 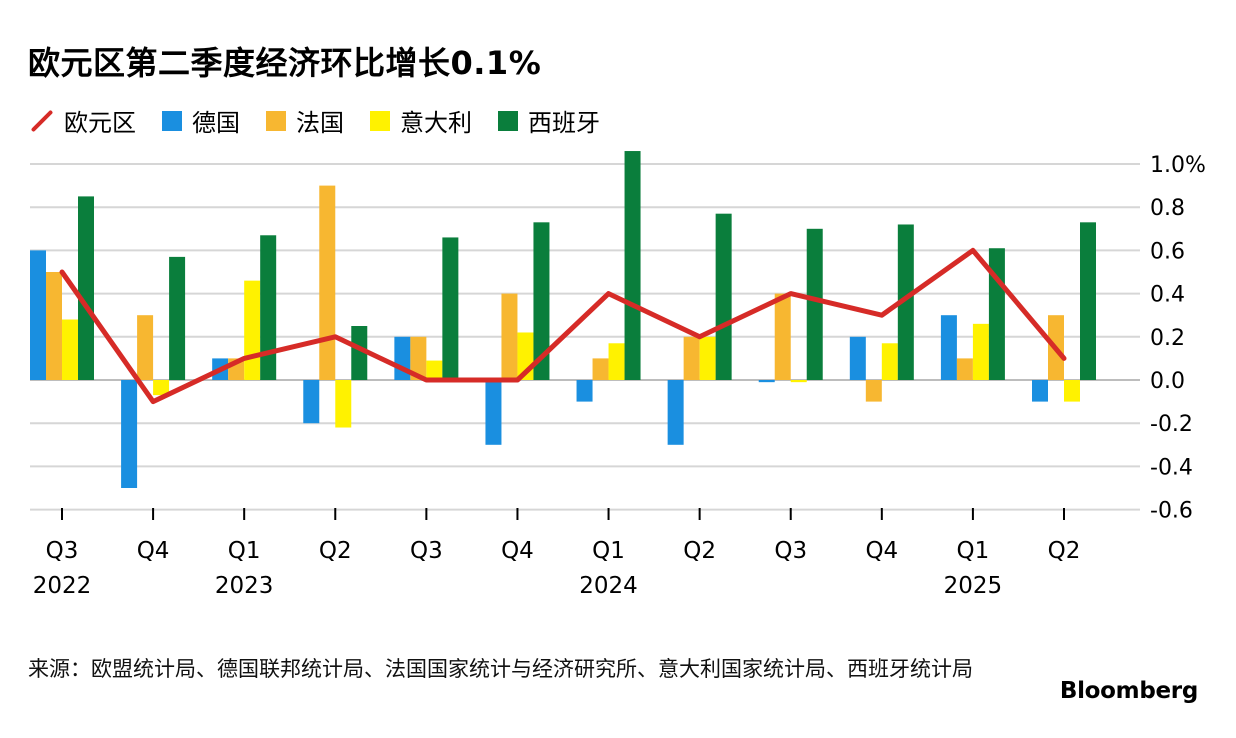 I want to click on legend-item-germany: 德国, so click(x=201, y=120).